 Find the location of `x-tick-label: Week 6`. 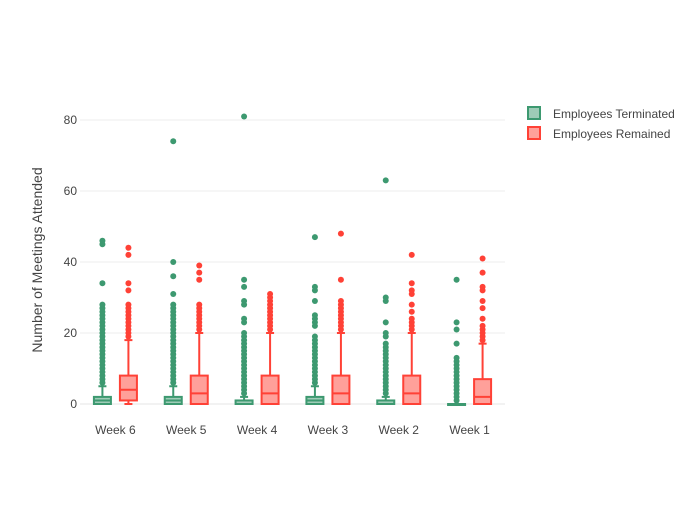

x-tick-label: Week 6 is located at coordinates (115, 430).